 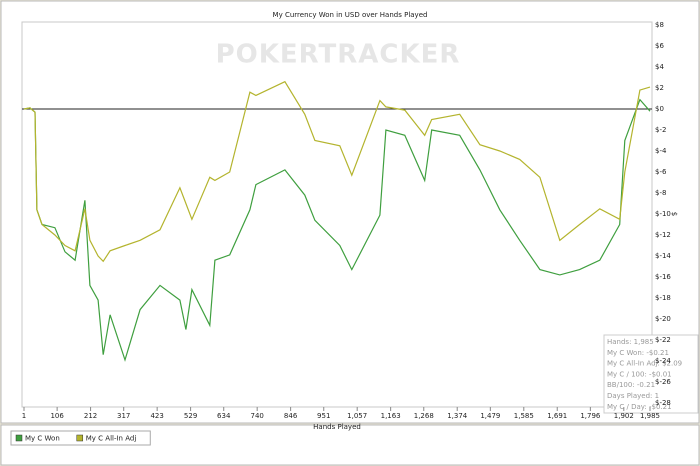 What do you see at coordinates (323, 416) in the screenshot?
I see `x-tick-label: 951` at bounding box center [323, 416].